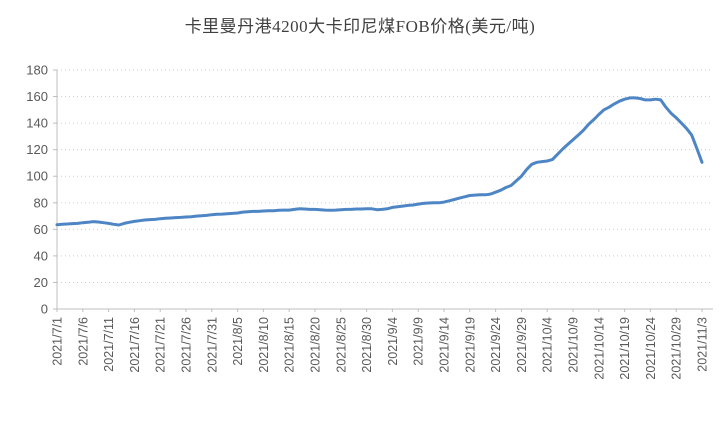 This screenshot has height=432, width=720. What do you see at coordinates (651, 348) in the screenshot?
I see `x-tick-label: 2021/10/24` at bounding box center [651, 348].